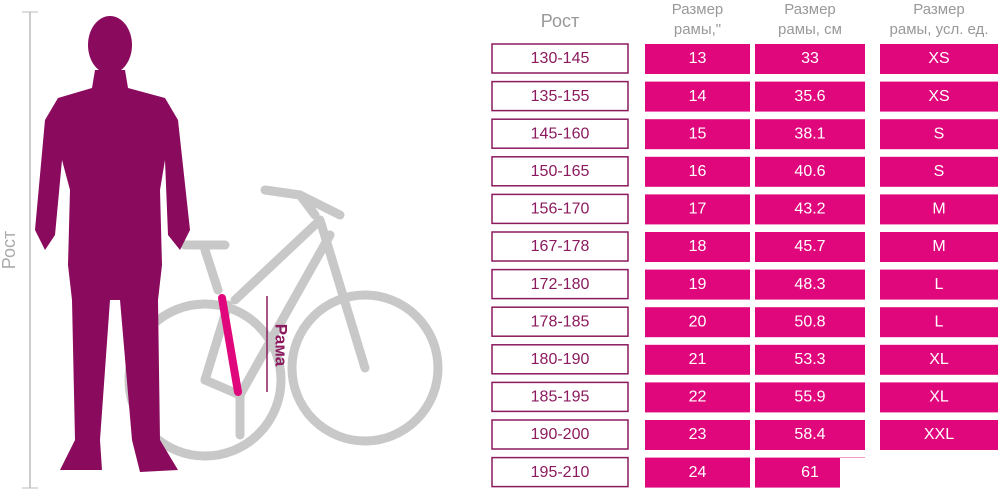 The height and width of the screenshot is (497, 1000). What do you see at coordinates (560, 359) in the screenshot?
I see `cell-text: 180-190` at bounding box center [560, 359].